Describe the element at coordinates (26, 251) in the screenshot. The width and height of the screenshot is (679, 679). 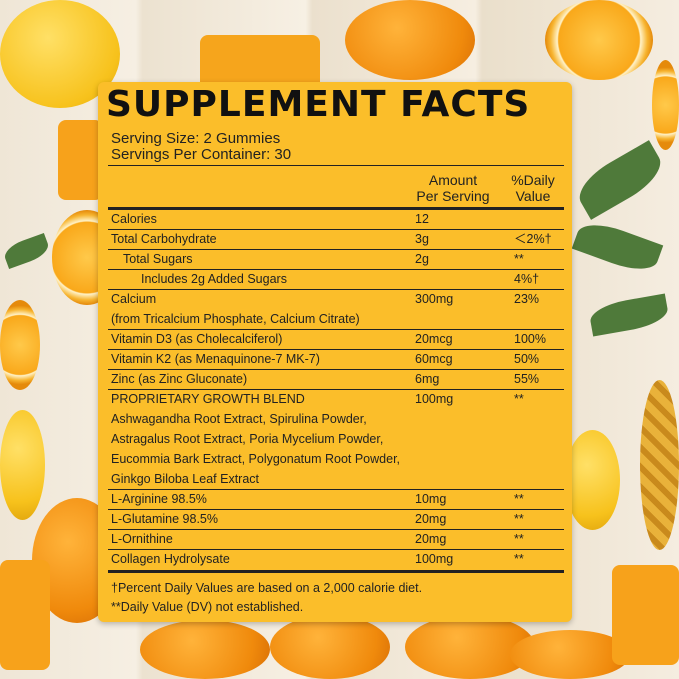
I see `leaf` at that location.